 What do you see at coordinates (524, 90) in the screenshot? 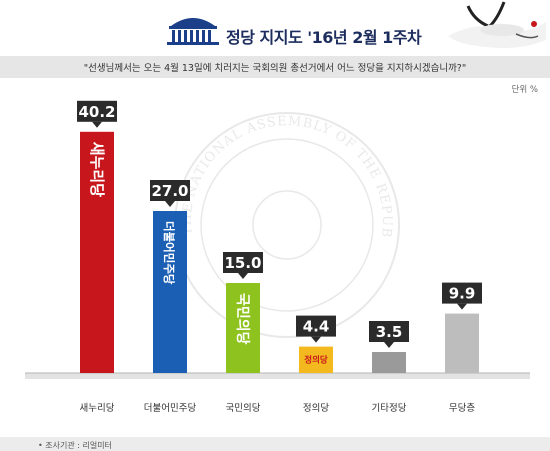
I see `unit-label: 단위 %` at bounding box center [524, 90].